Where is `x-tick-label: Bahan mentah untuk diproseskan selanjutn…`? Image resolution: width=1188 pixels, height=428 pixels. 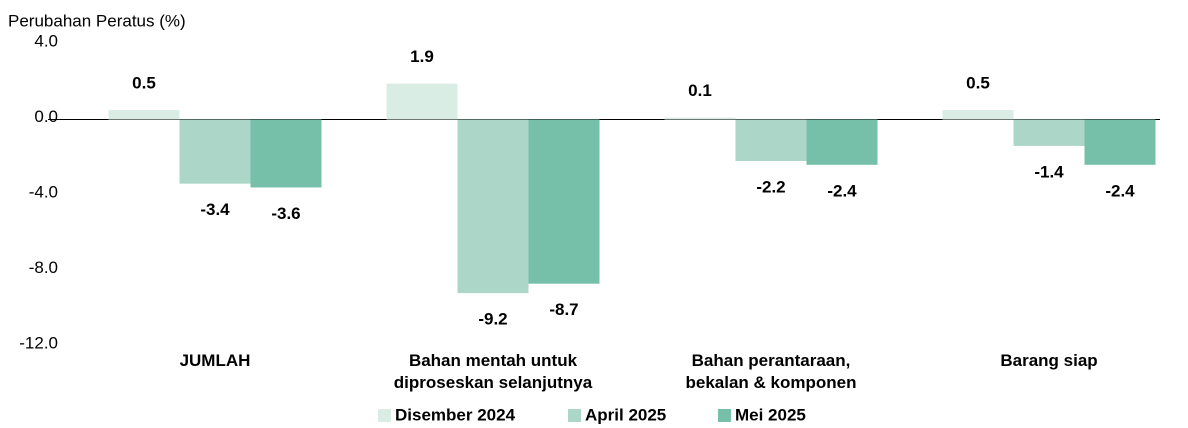
x-tick-label: Bahan mentah untuk diproseskan selanjutn… is located at coordinates (493, 371).